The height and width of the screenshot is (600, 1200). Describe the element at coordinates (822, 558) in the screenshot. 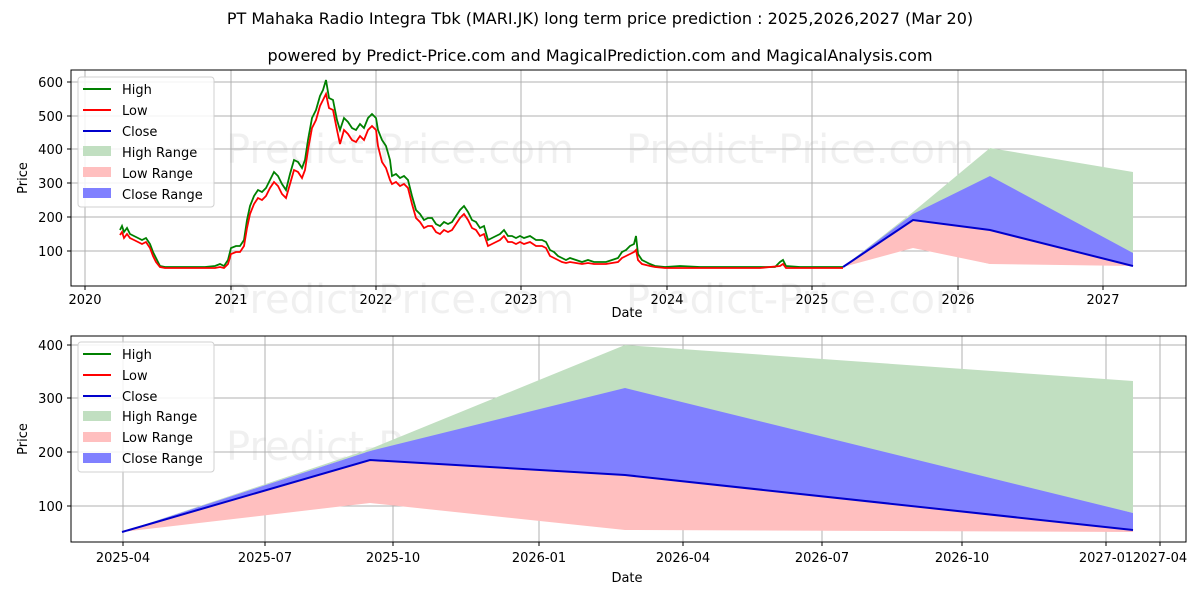

I see `svg-text: 2026-07` at that location.